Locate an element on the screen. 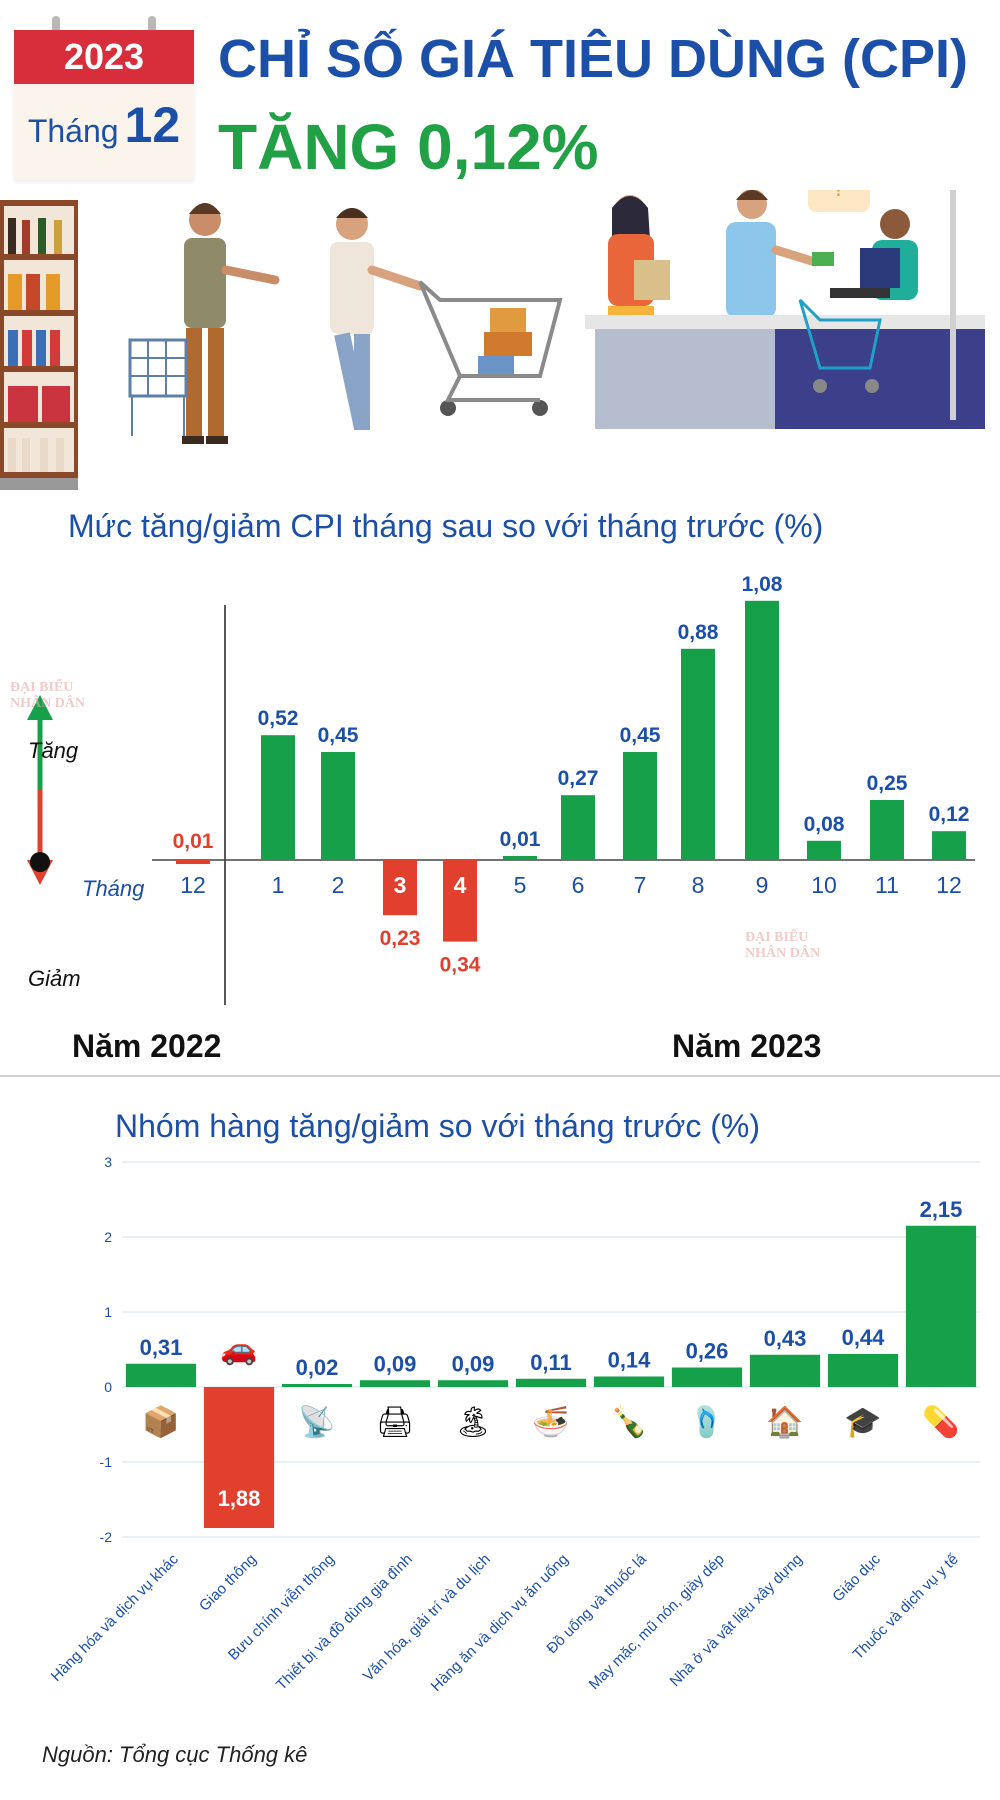 The width and height of the screenshot is (1000, 1800). y-tick-label: 2 is located at coordinates (108, 1237).